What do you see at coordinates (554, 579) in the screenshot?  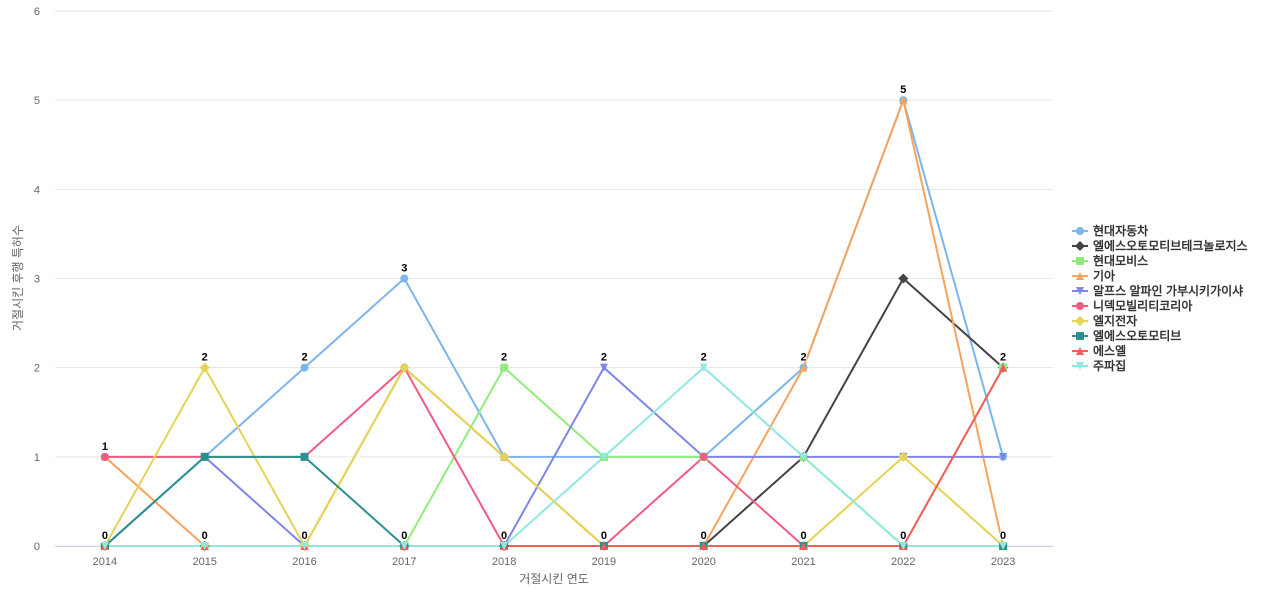 I see `x-axis-title: 거절시킨 연도` at bounding box center [554, 579].